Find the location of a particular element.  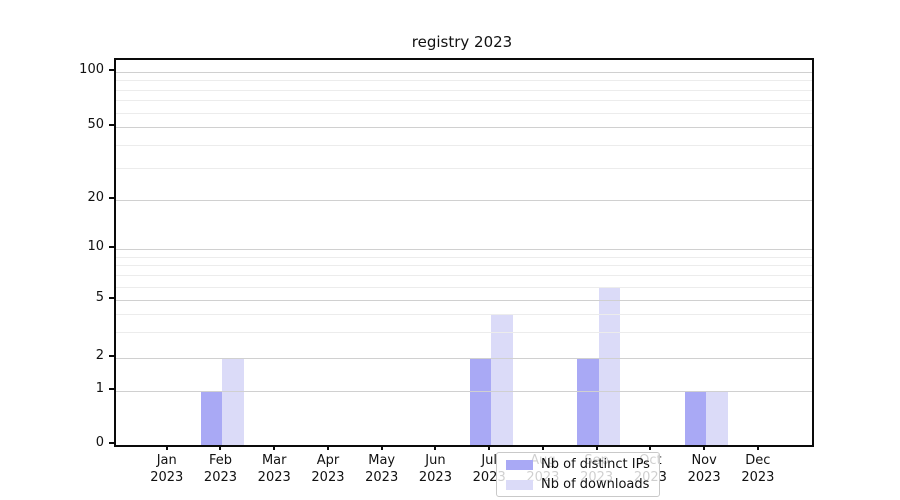

bar-ips-jul is located at coordinates (480, 401).